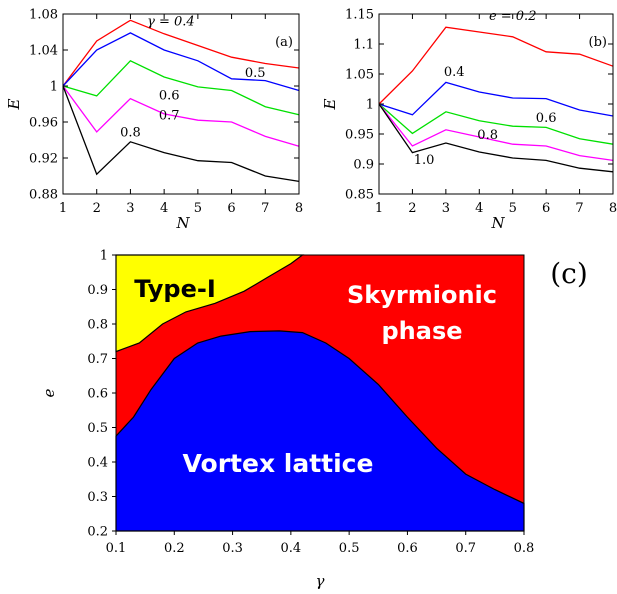 The height and width of the screenshot is (594, 617). Describe the element at coordinates (255, 73) in the screenshot. I see `series-annotation: 0.5` at that location.